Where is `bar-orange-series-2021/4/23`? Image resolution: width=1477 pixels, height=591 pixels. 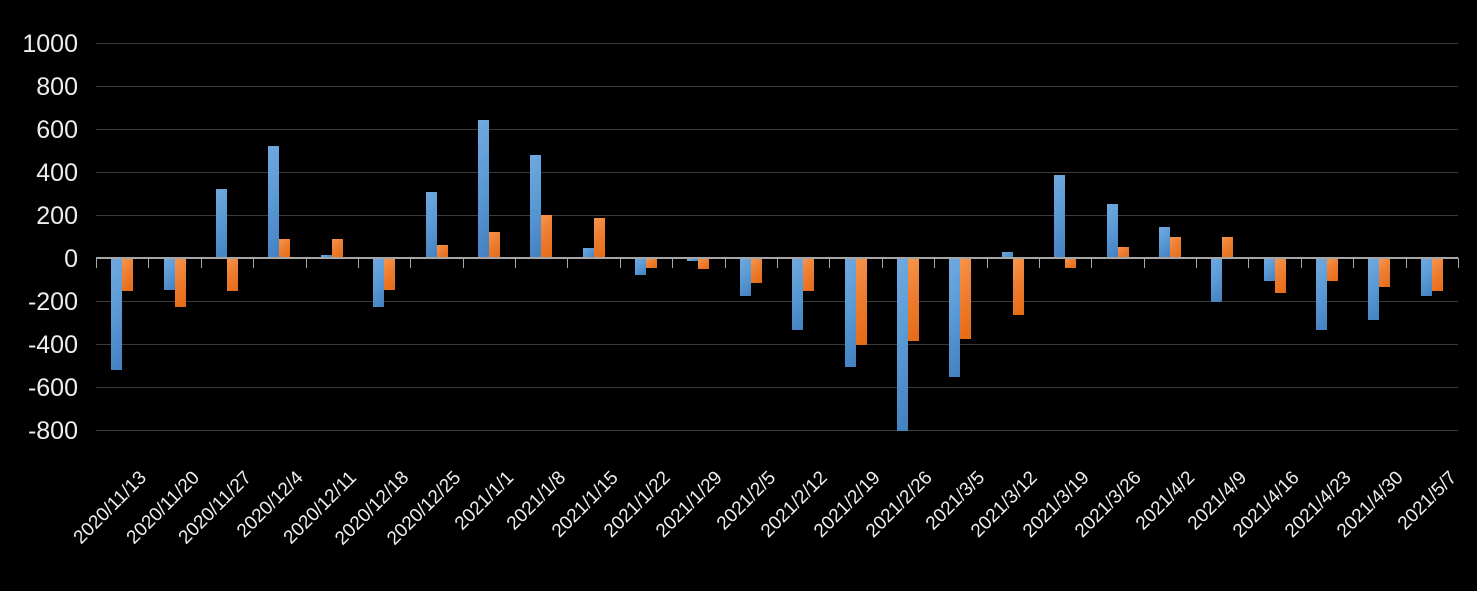
bar-orange-series-2021/4/23 is located at coordinates (1332, 270).